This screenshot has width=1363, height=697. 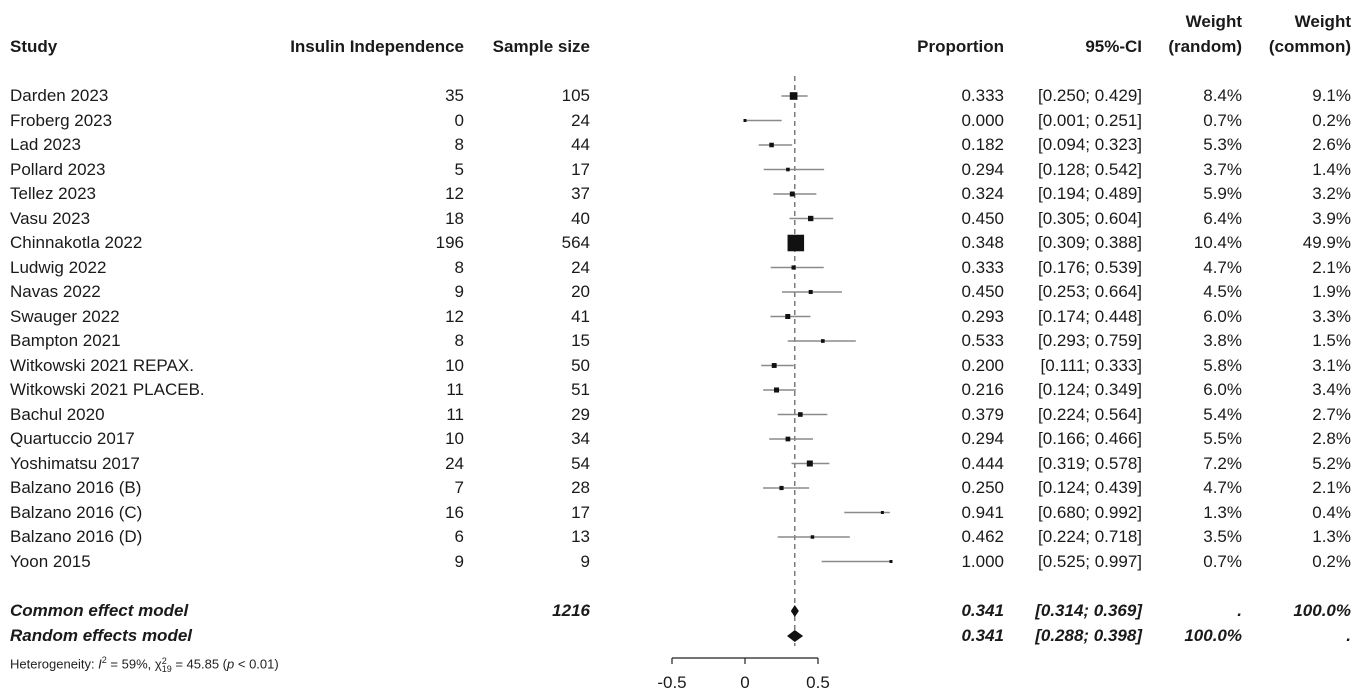 What do you see at coordinates (34, 46) in the screenshot?
I see `header-study: Study` at bounding box center [34, 46].